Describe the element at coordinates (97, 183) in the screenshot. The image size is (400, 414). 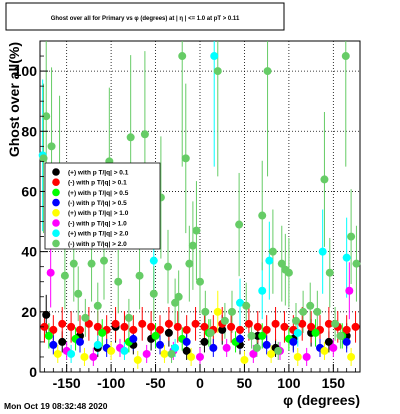
I see `legend-label: (-) with p T/|q| > 0.1` at that location.